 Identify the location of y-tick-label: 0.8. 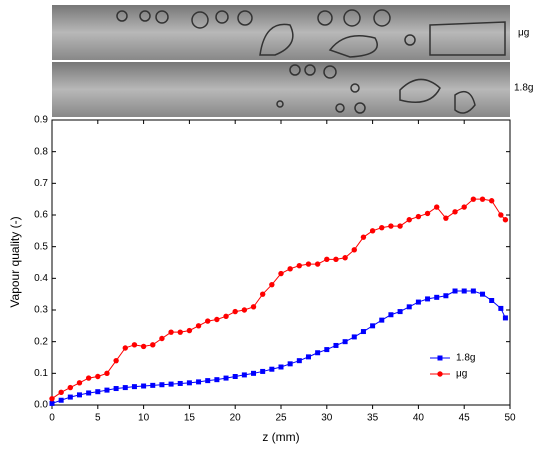
(41, 151).